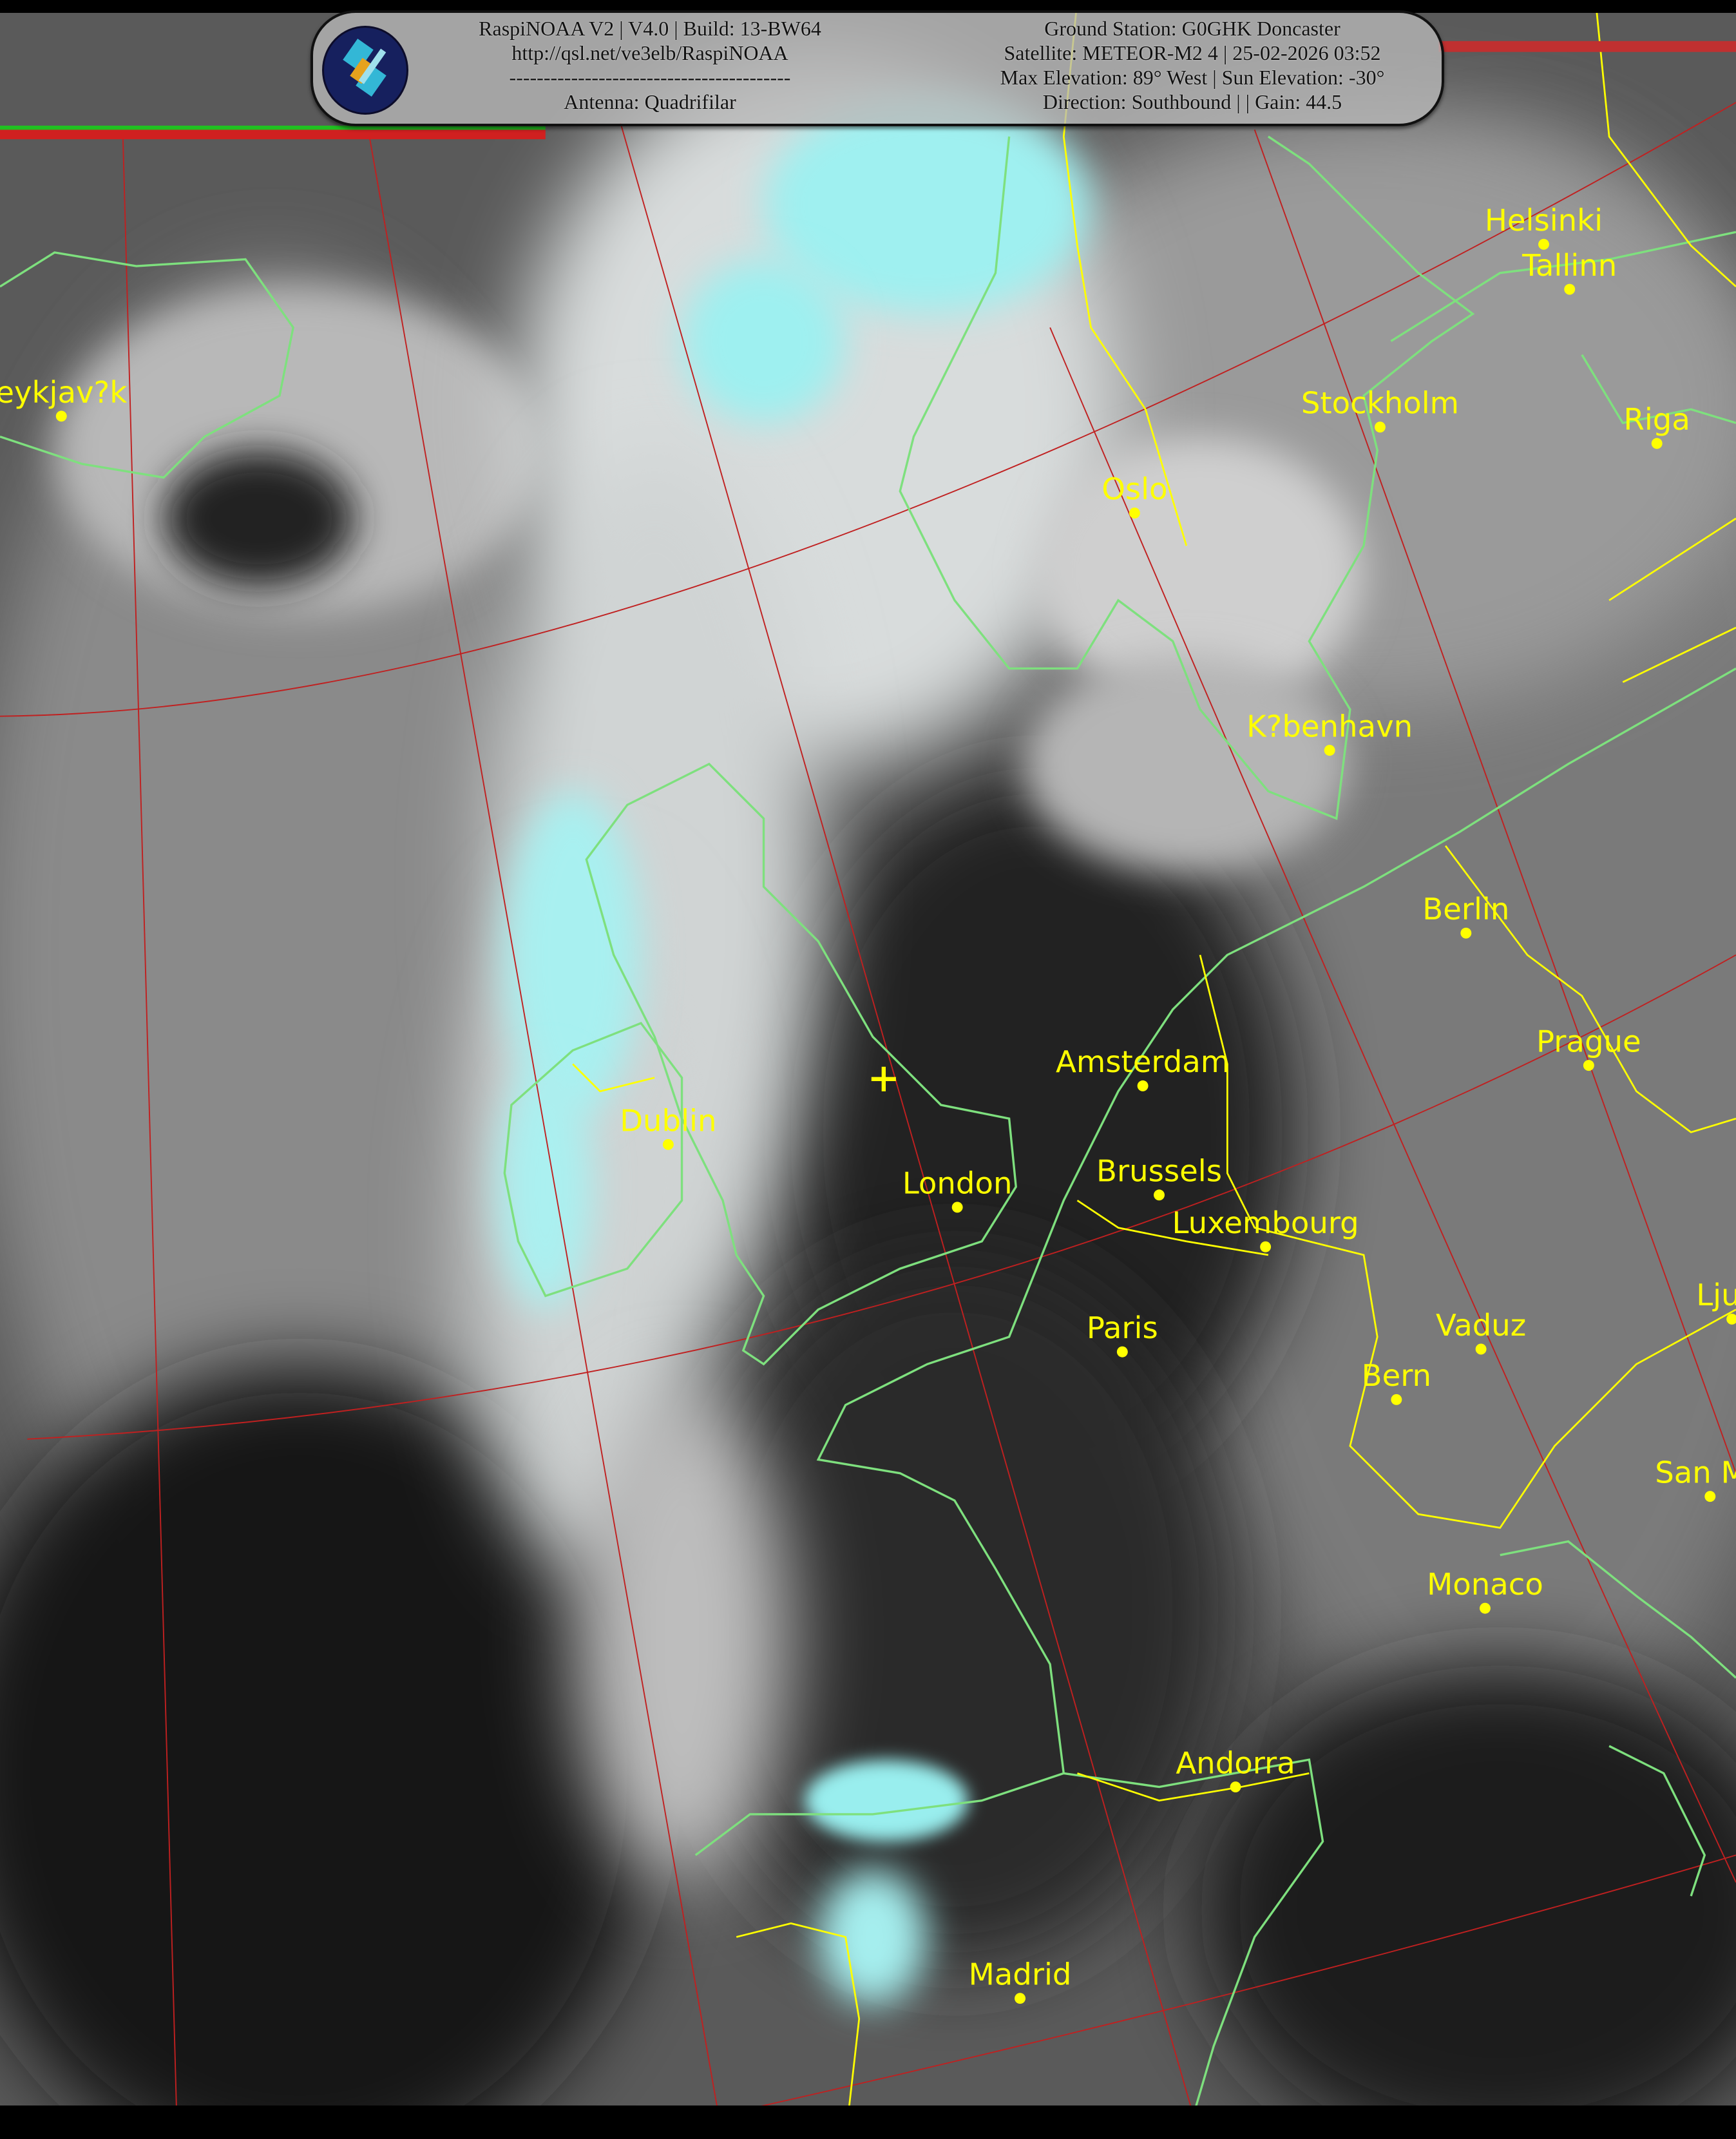 Image resolution: width=1736 pixels, height=2139 pixels. I want to click on city-marker: Dublin, so click(669, 1127).